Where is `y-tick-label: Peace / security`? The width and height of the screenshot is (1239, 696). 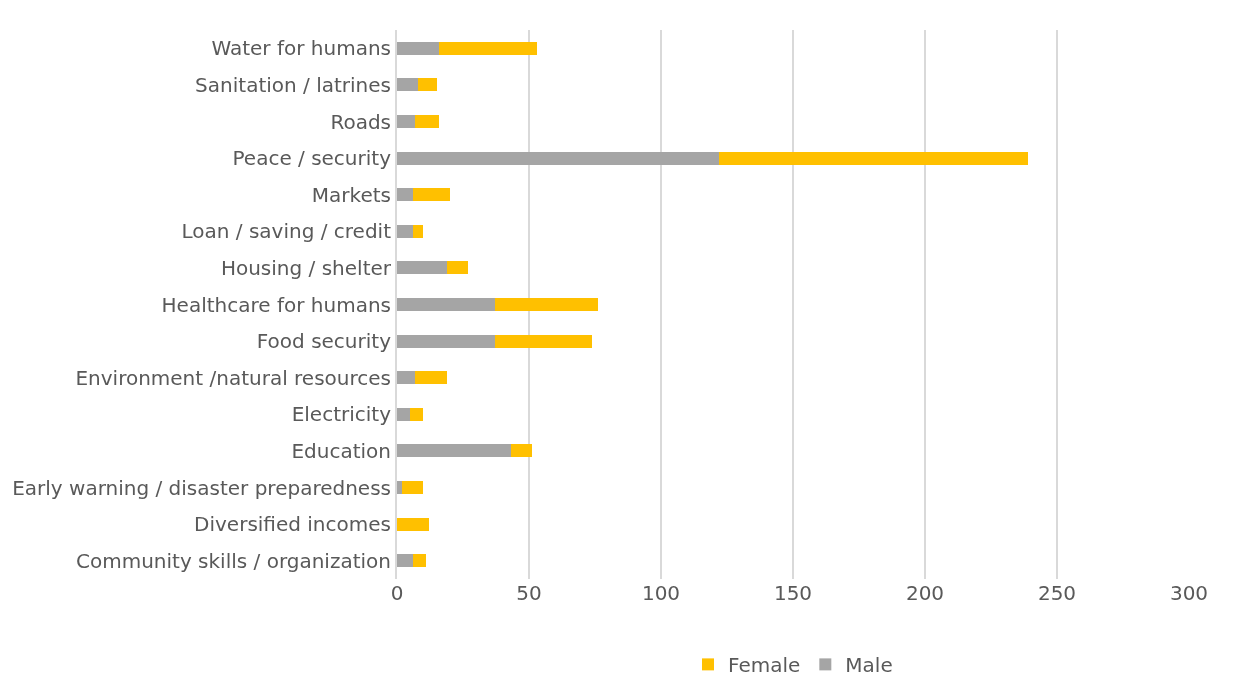 y-tick-label: Peace / security is located at coordinates (312, 158).